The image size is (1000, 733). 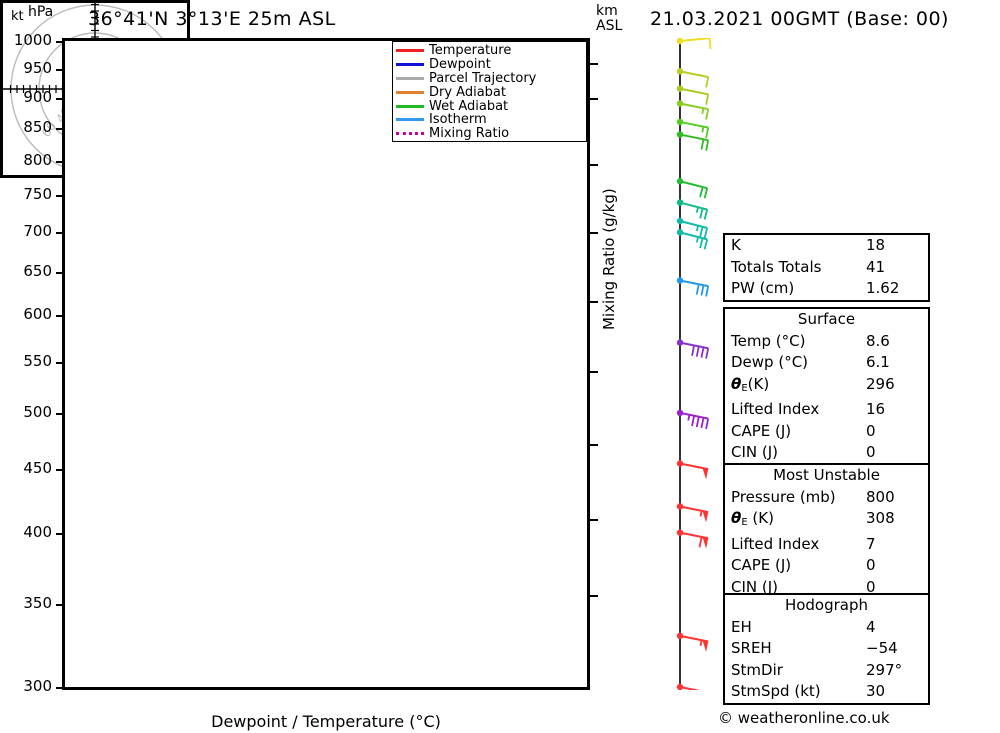 What do you see at coordinates (783, 496) in the screenshot?
I see `stat-key: Pressure (mb)` at bounding box center [783, 496].